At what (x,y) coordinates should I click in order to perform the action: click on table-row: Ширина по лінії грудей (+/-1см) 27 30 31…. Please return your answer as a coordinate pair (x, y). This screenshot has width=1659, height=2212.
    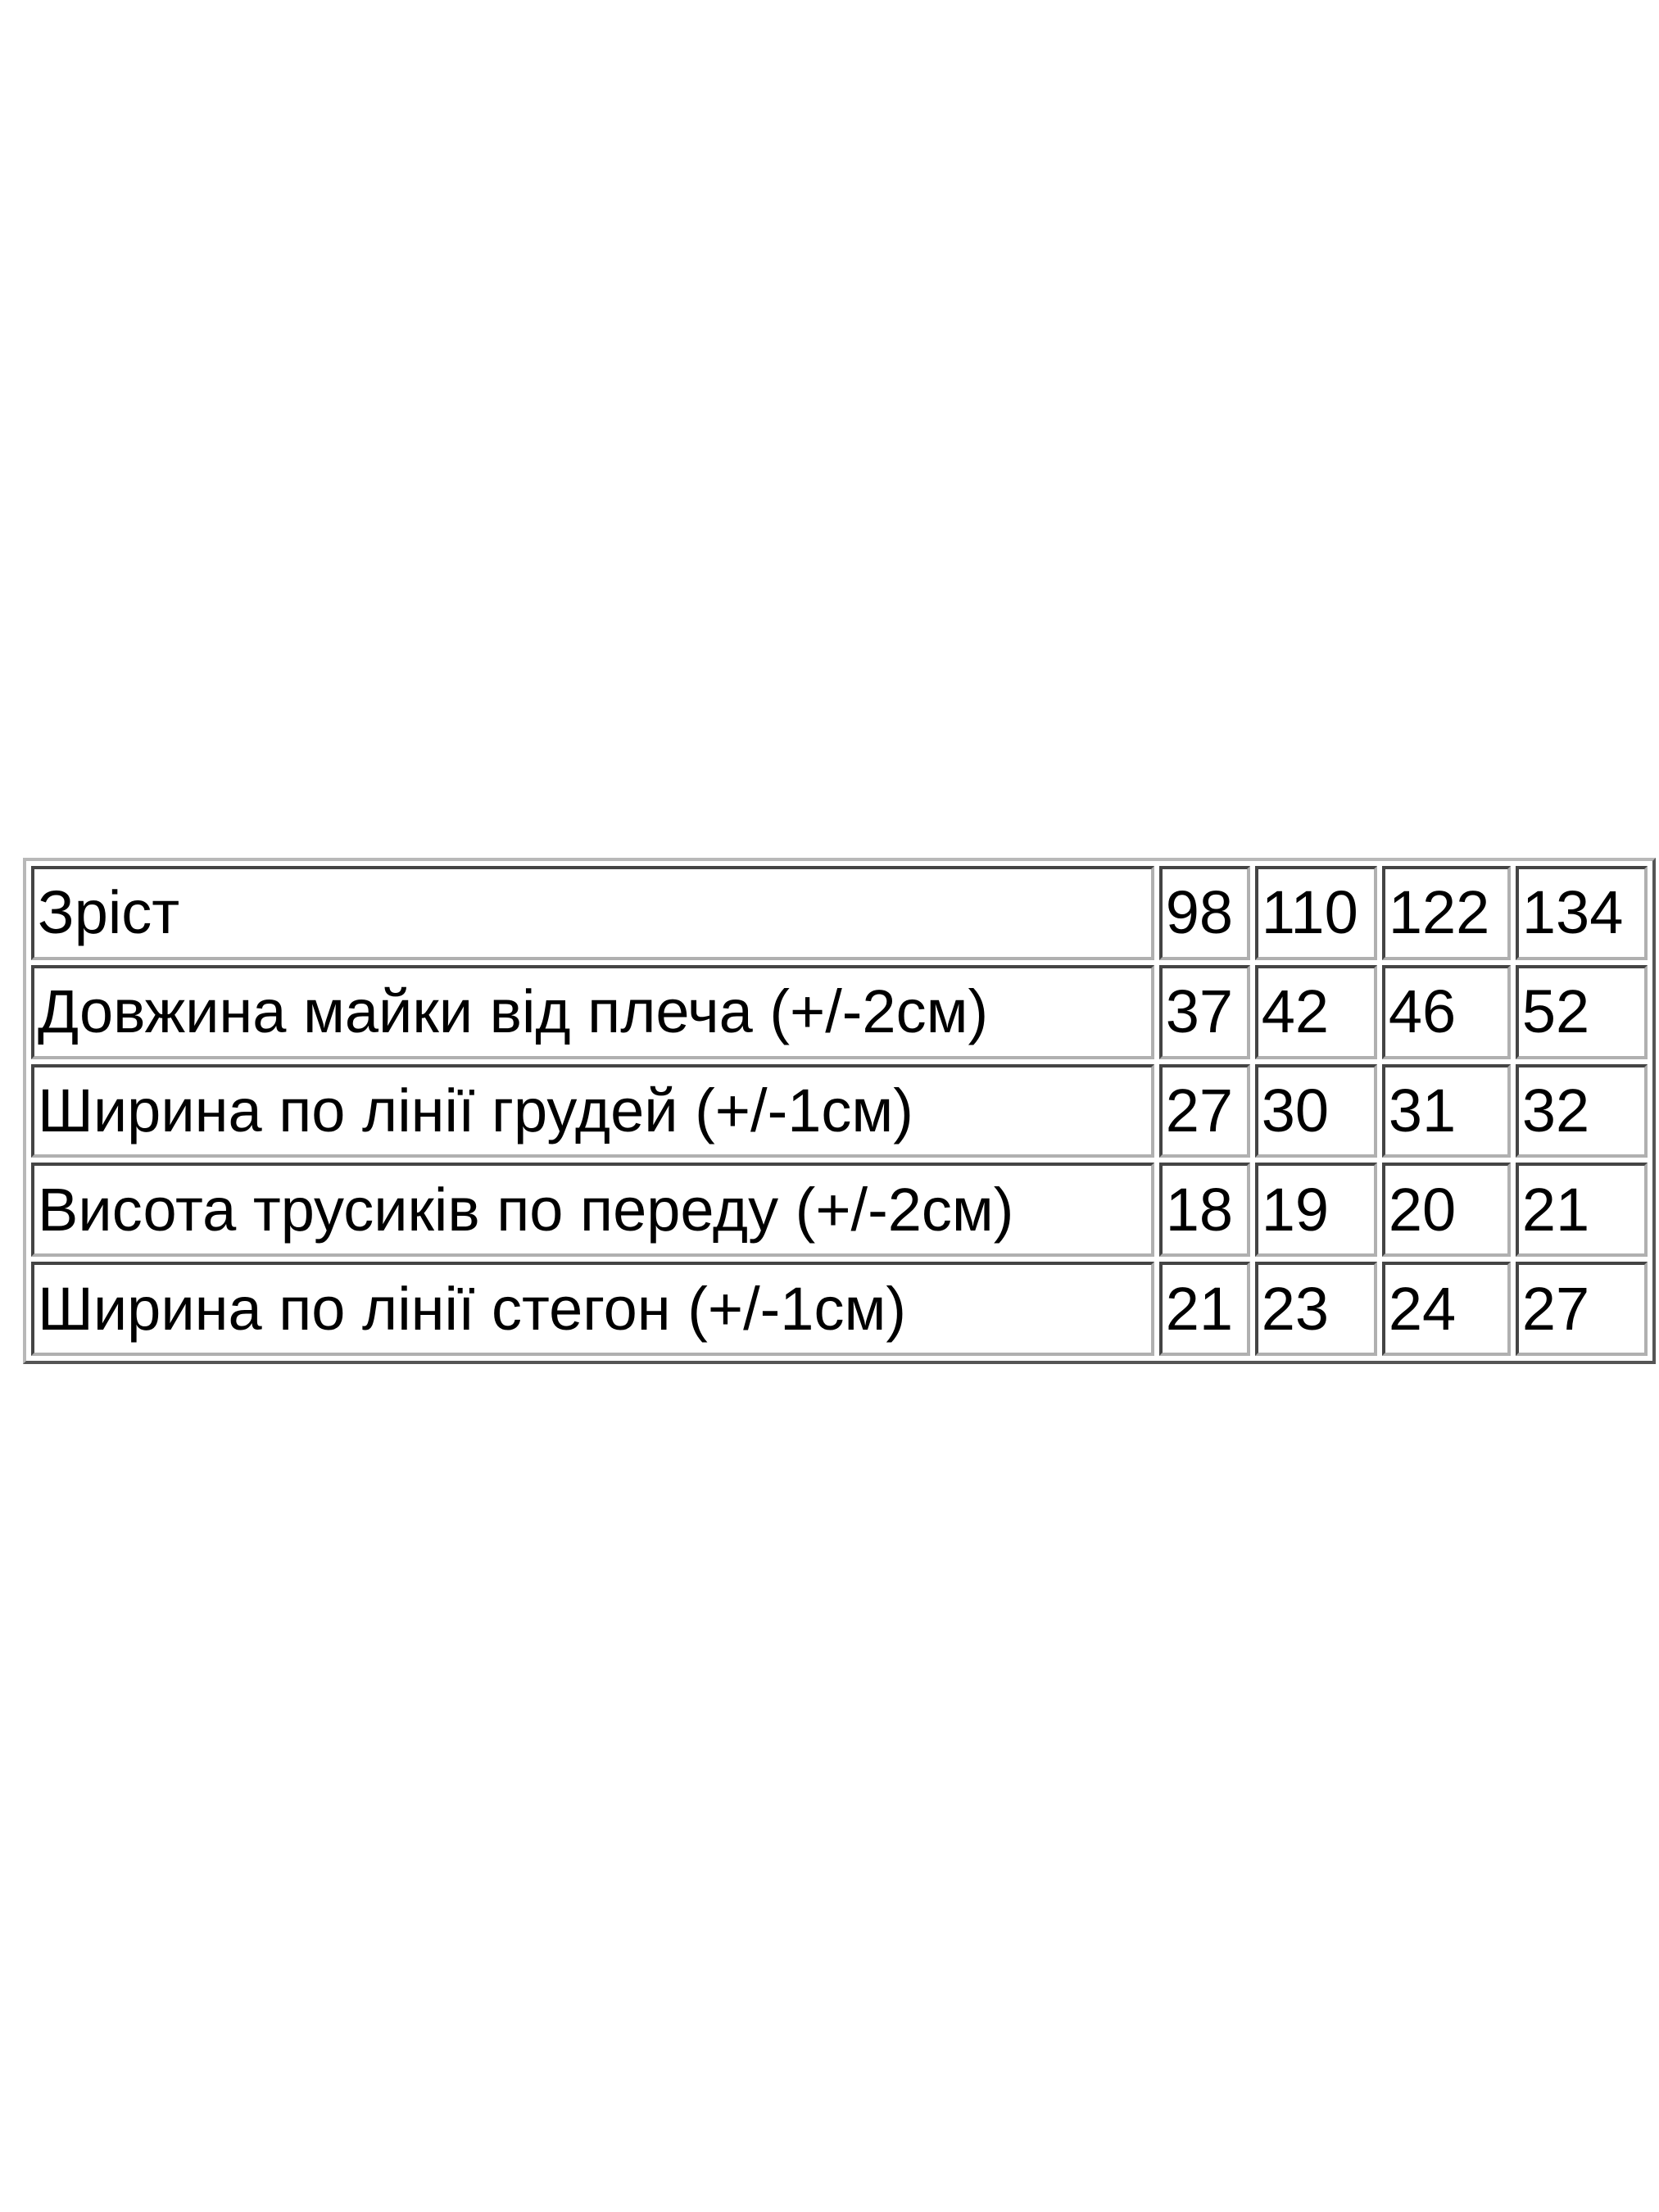
    Looking at the image, I should click on (839, 1110).